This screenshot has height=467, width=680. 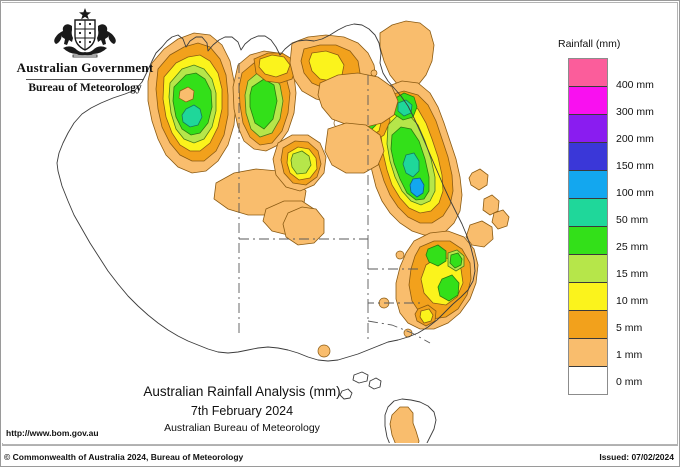 What do you see at coordinates (635, 166) in the screenshot?
I see `legend-label: 150 mm` at bounding box center [635, 166].